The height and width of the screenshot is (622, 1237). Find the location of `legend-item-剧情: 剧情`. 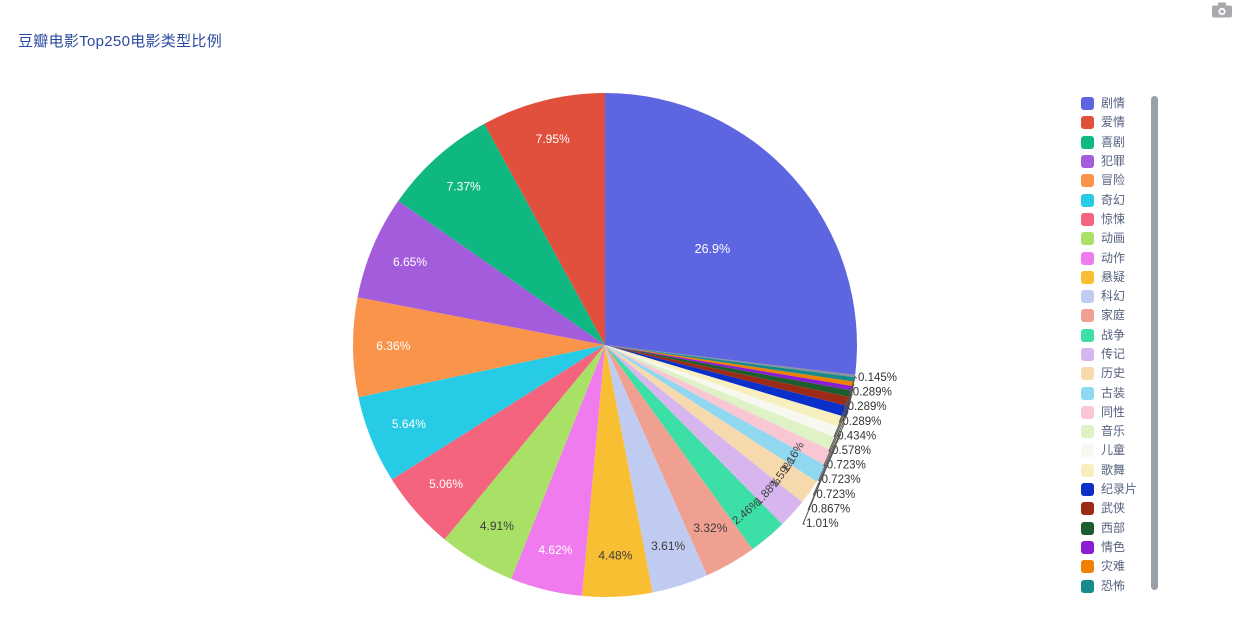

legend-item-剧情: 剧情 is located at coordinates (1109, 103).